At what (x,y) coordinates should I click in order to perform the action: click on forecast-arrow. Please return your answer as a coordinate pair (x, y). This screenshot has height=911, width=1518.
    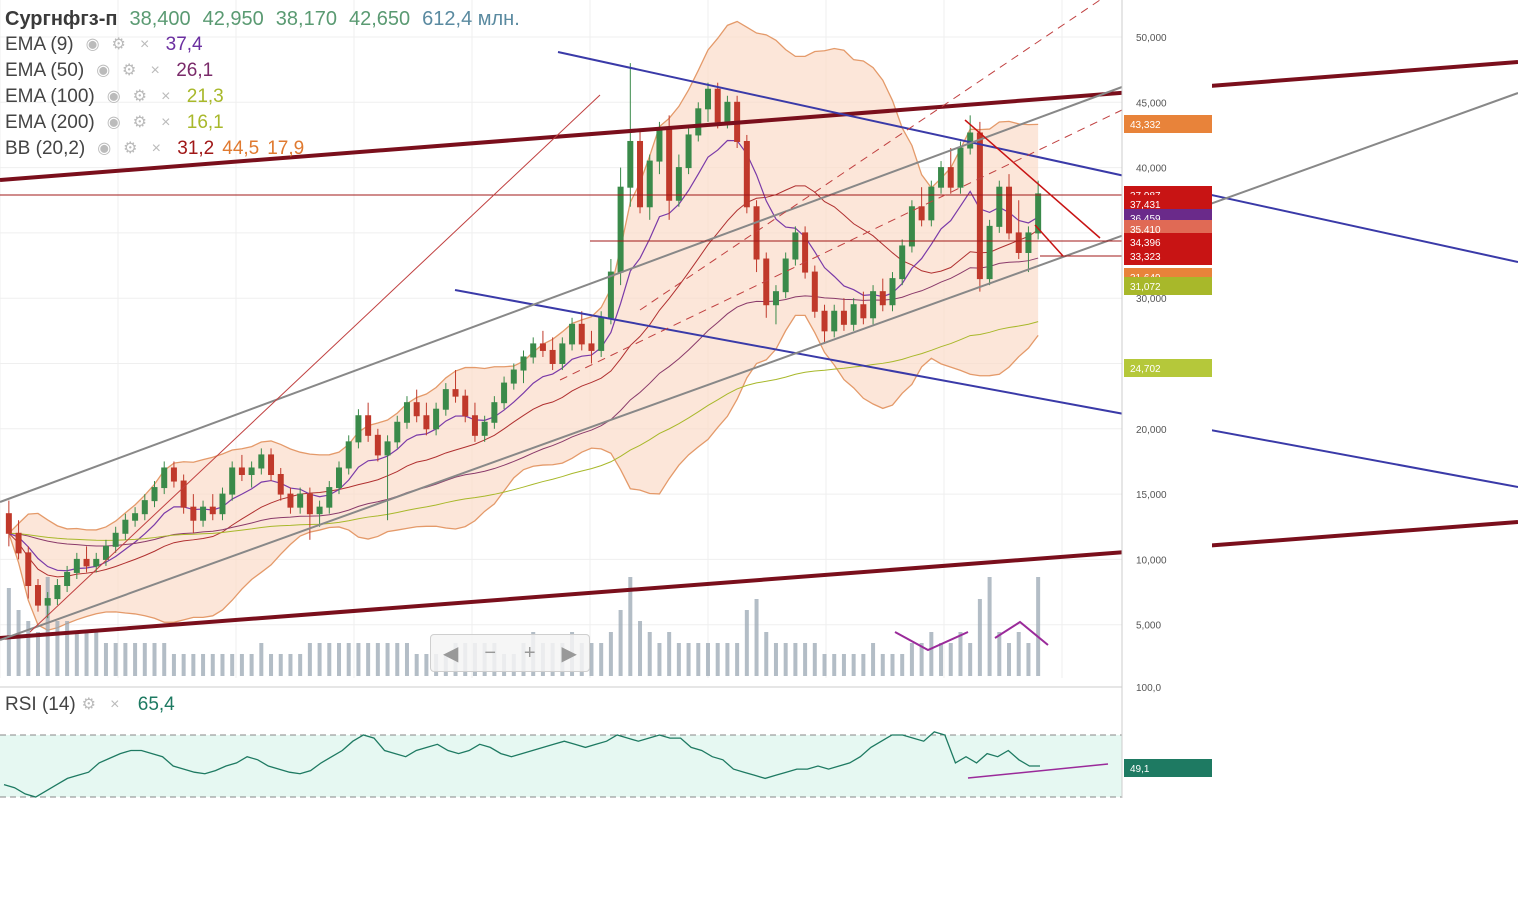
    Looking at the image, I should click on (1049, 240).